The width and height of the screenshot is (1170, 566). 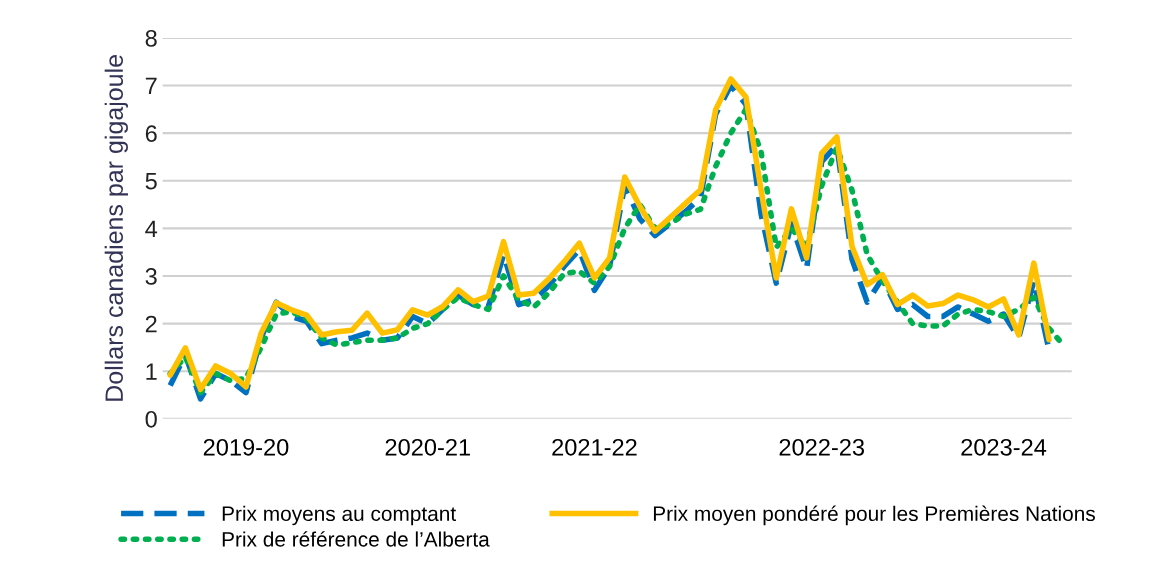 What do you see at coordinates (1004, 447) in the screenshot?
I see `x-tick-label: 2023-24` at bounding box center [1004, 447].